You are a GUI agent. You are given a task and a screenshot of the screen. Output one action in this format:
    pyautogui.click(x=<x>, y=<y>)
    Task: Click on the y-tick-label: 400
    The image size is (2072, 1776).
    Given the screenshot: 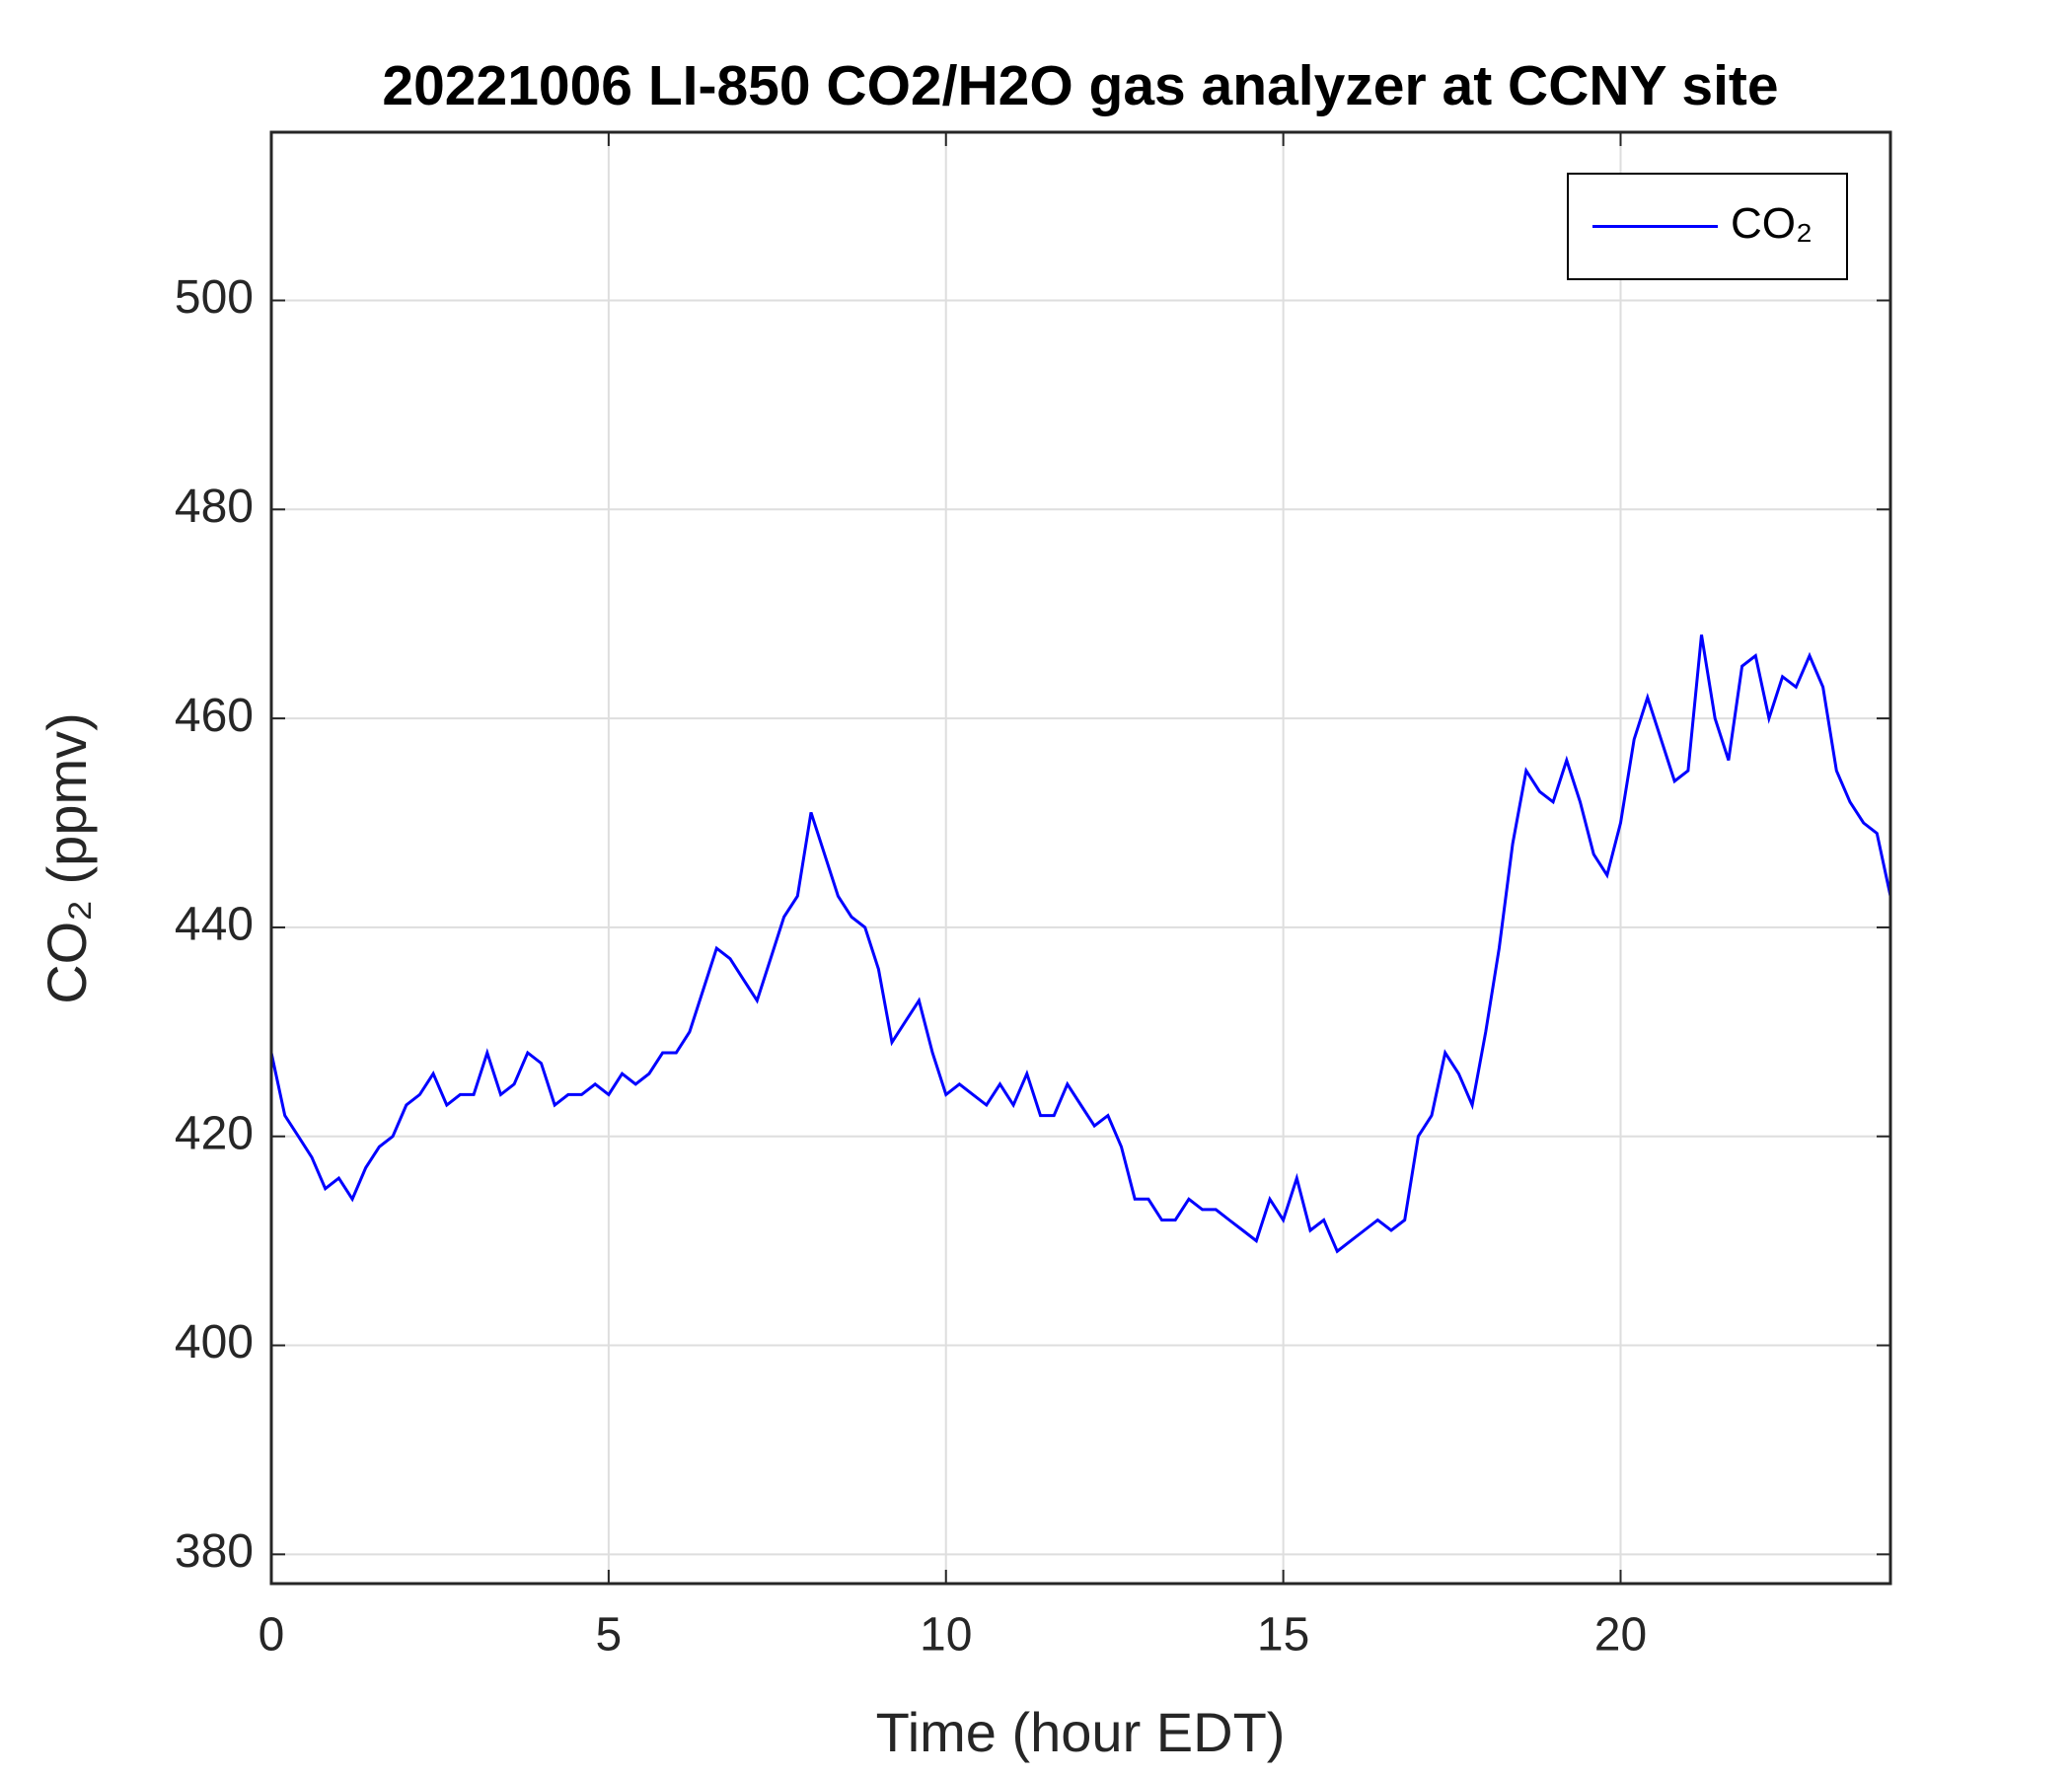 What is the action you would take?
    pyautogui.click(x=215, y=1343)
    